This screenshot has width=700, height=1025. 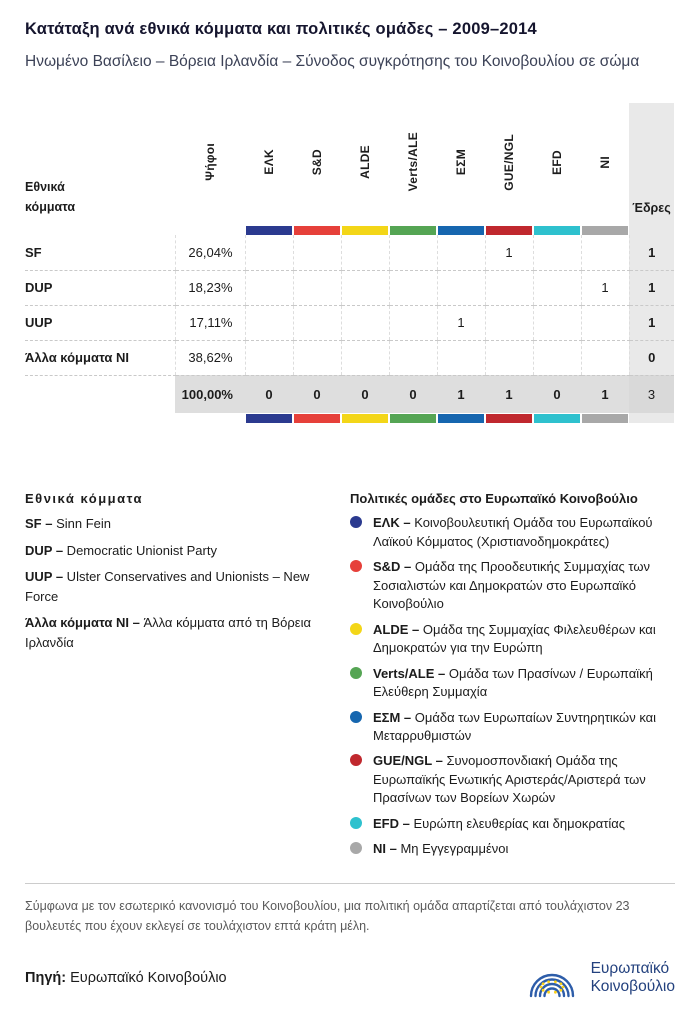 What do you see at coordinates (50, 197) in the screenshot?
I see `column-header-parties: Εθνικά κόμματα` at bounding box center [50, 197].